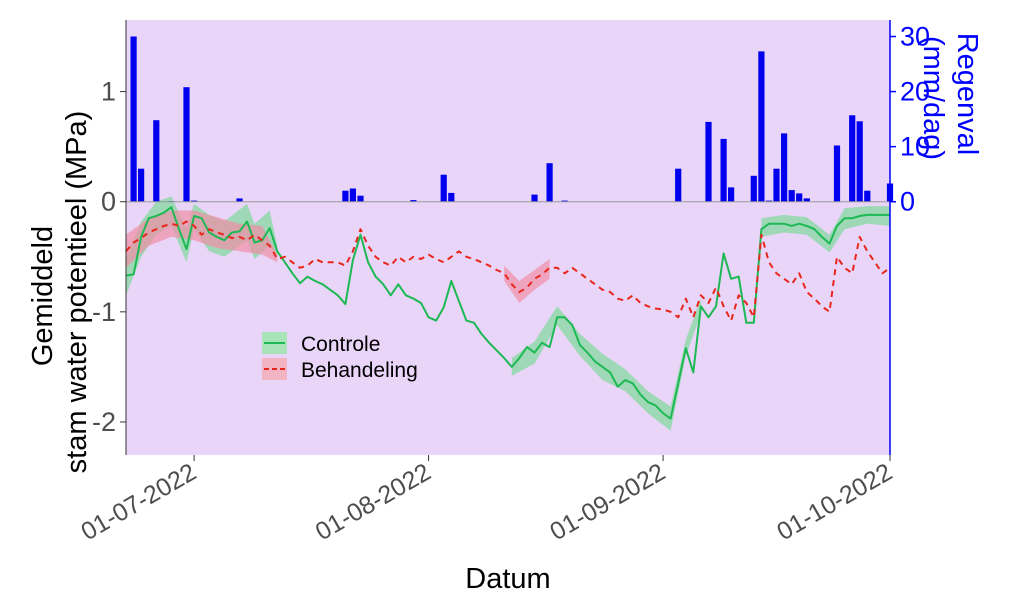  Describe the element at coordinates (108, 92) in the screenshot. I see `y-tick-label: 1` at that location.